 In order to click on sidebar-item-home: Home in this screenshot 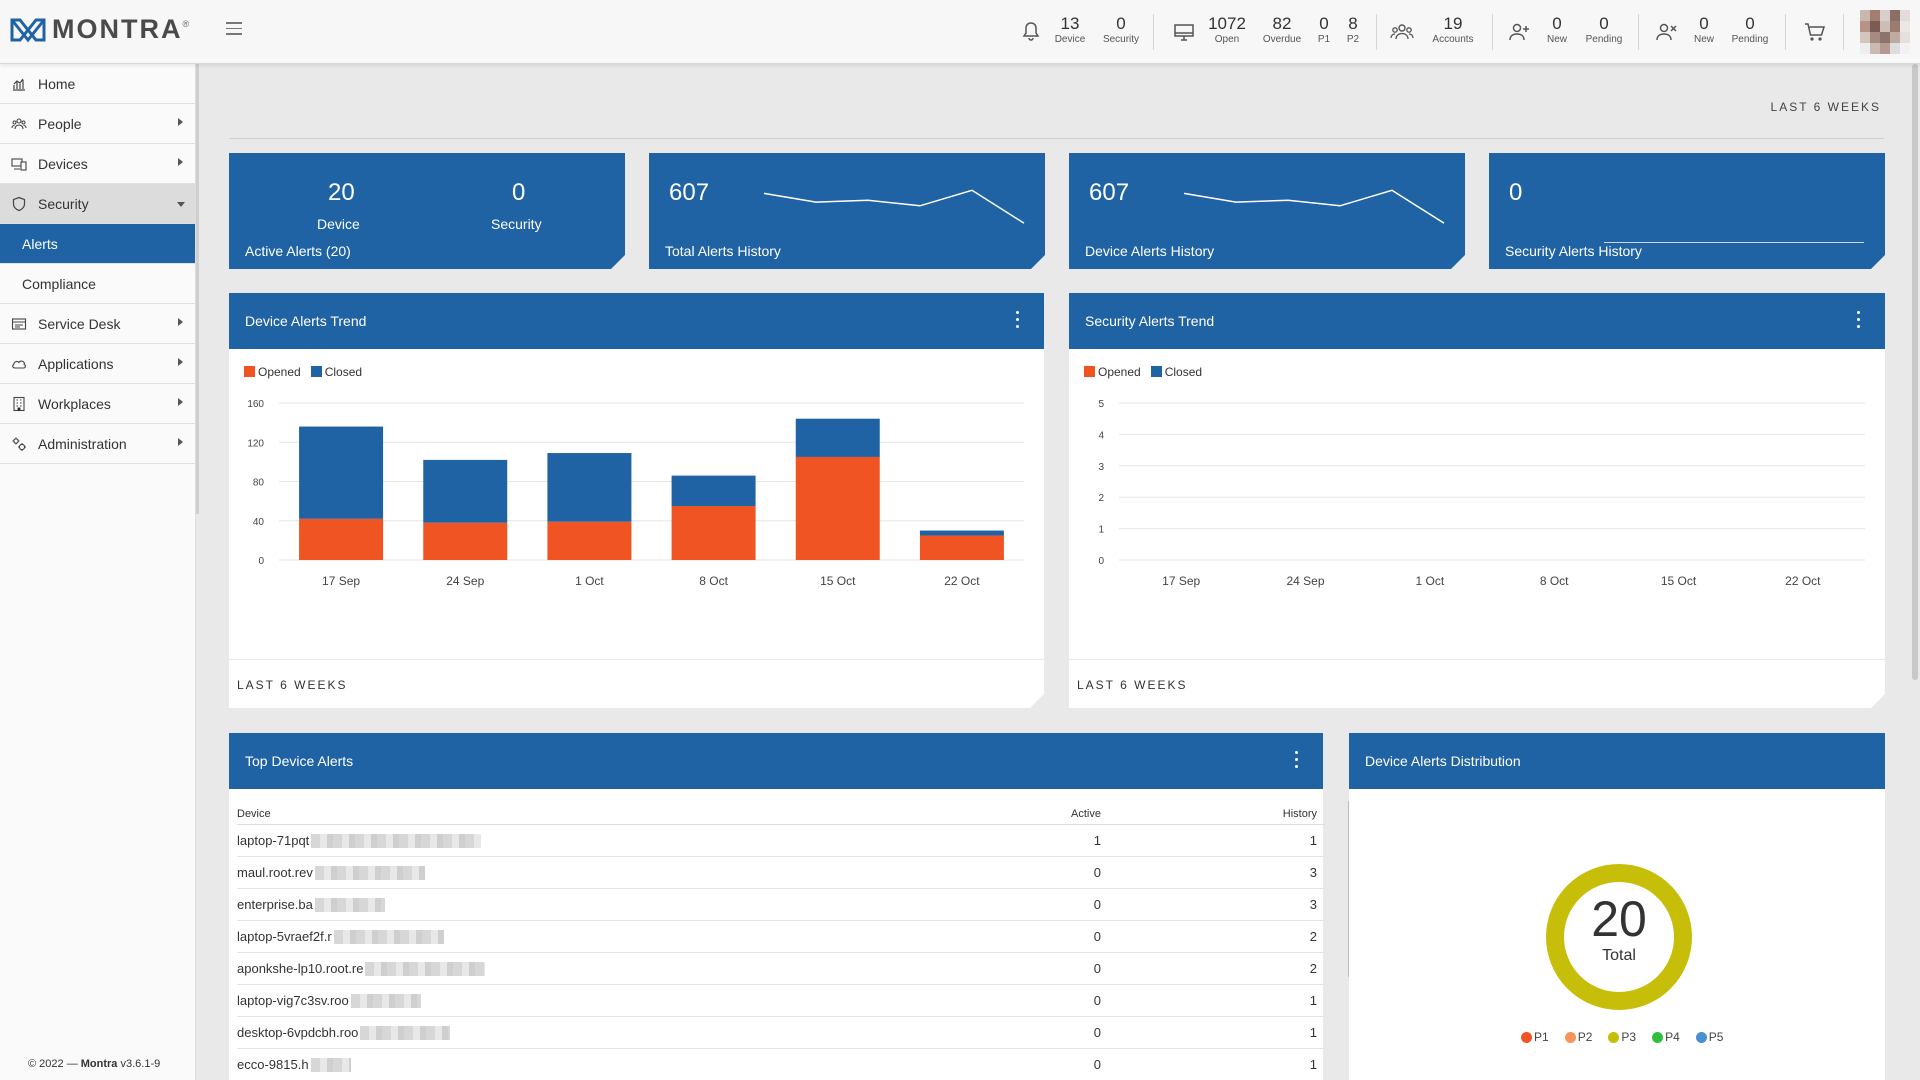, I will do `click(97, 84)`.